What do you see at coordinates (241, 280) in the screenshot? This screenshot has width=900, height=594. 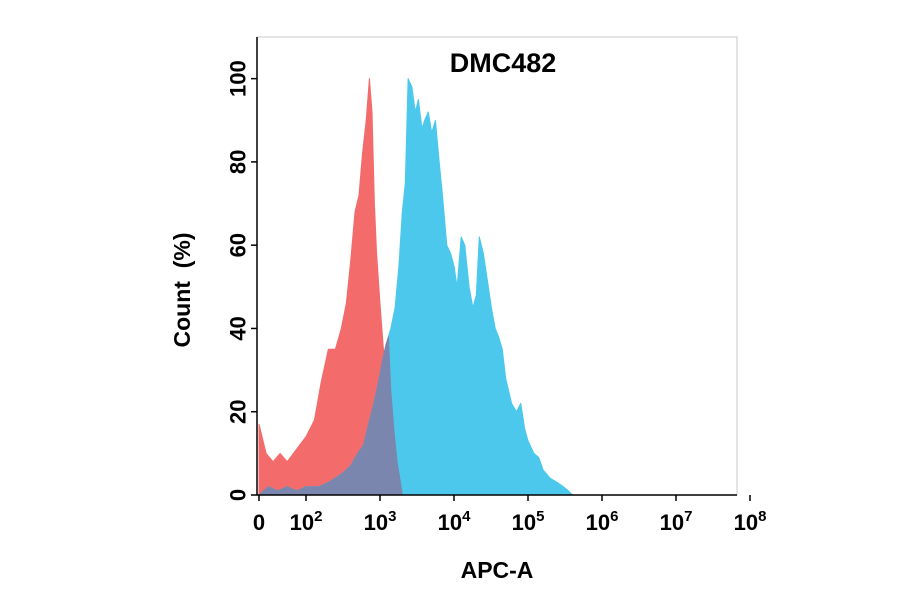 I see `y-tick-layer: 0 20 40 60 80 100` at bounding box center [241, 280].